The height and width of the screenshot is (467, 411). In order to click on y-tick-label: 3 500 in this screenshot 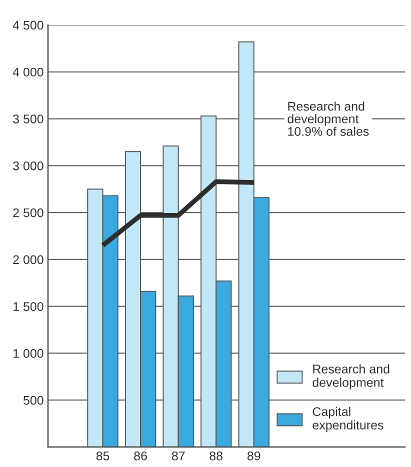, I will do `click(28, 119)`.